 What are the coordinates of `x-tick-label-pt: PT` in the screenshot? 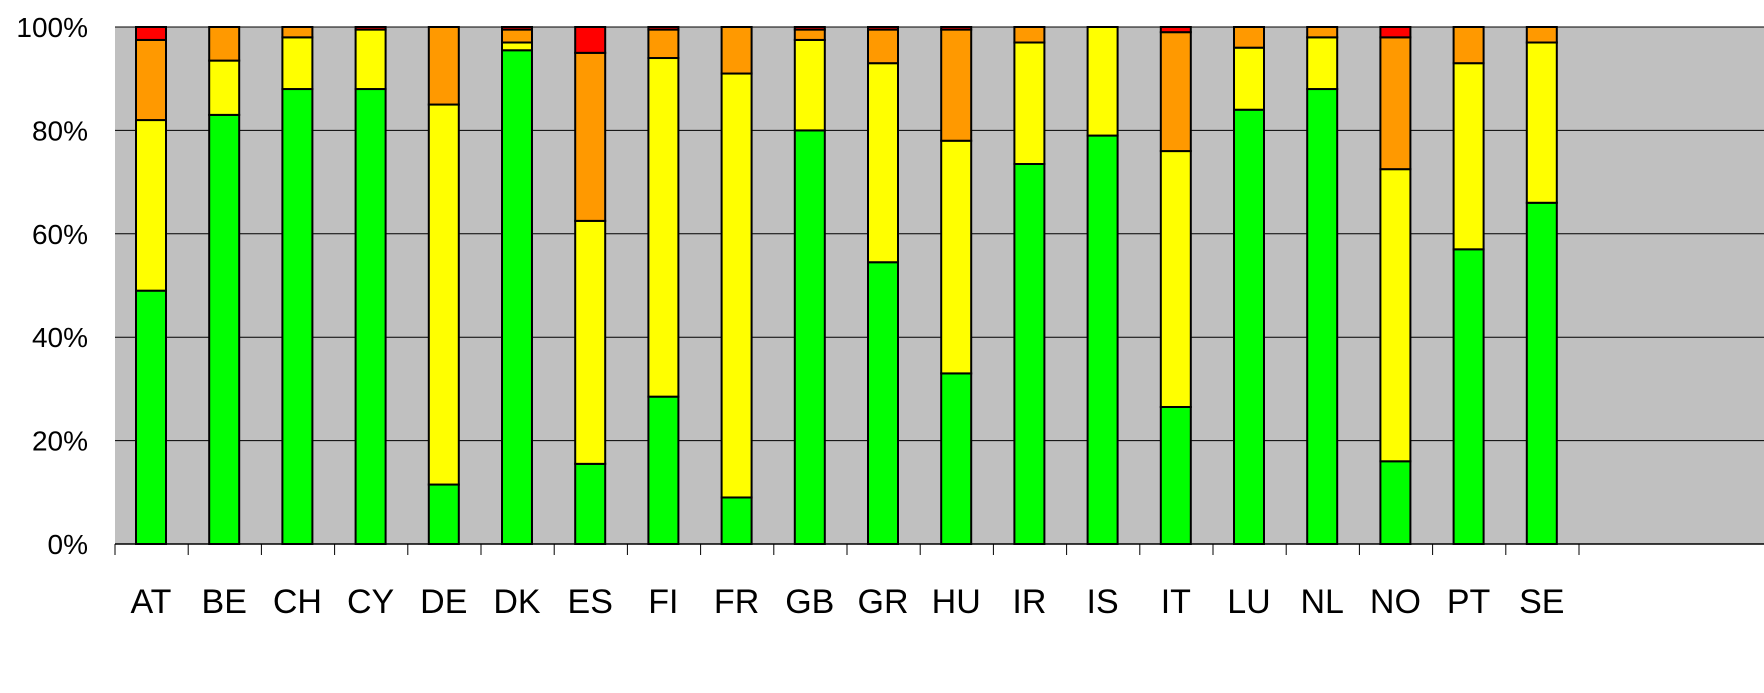 It's located at (1468, 602).